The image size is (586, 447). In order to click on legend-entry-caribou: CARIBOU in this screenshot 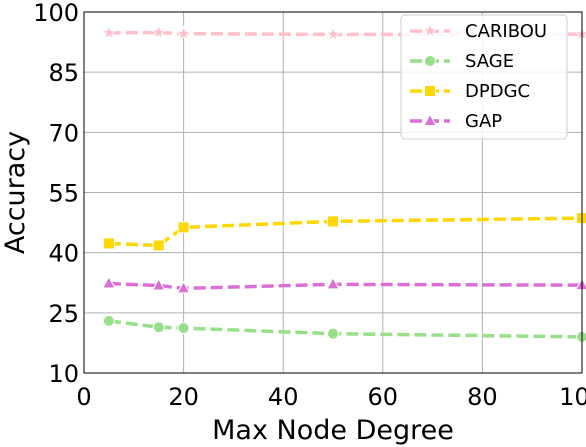, I will do `click(478, 31)`.